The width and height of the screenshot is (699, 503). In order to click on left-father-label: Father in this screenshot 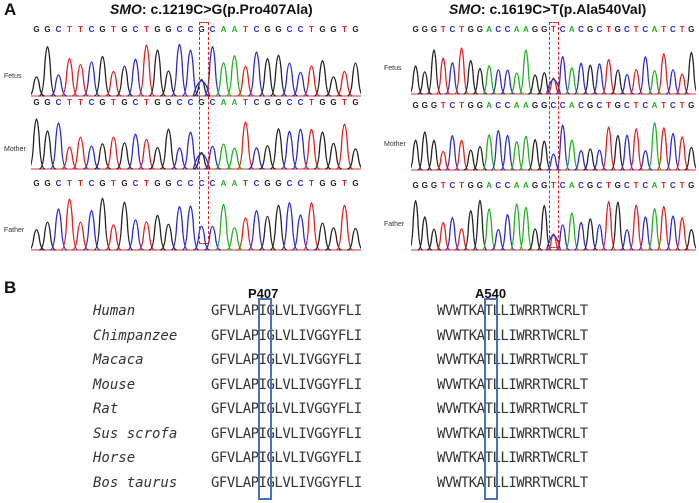, I will do `click(14, 230)`.